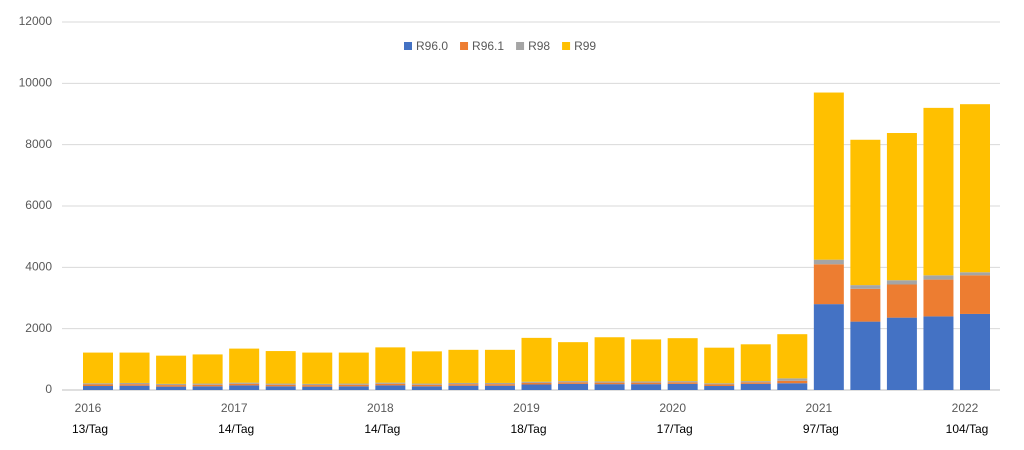 The width and height of the screenshot is (1024, 450). Describe the element at coordinates (36, 83) in the screenshot. I see `y-tick-label: 10000` at that location.